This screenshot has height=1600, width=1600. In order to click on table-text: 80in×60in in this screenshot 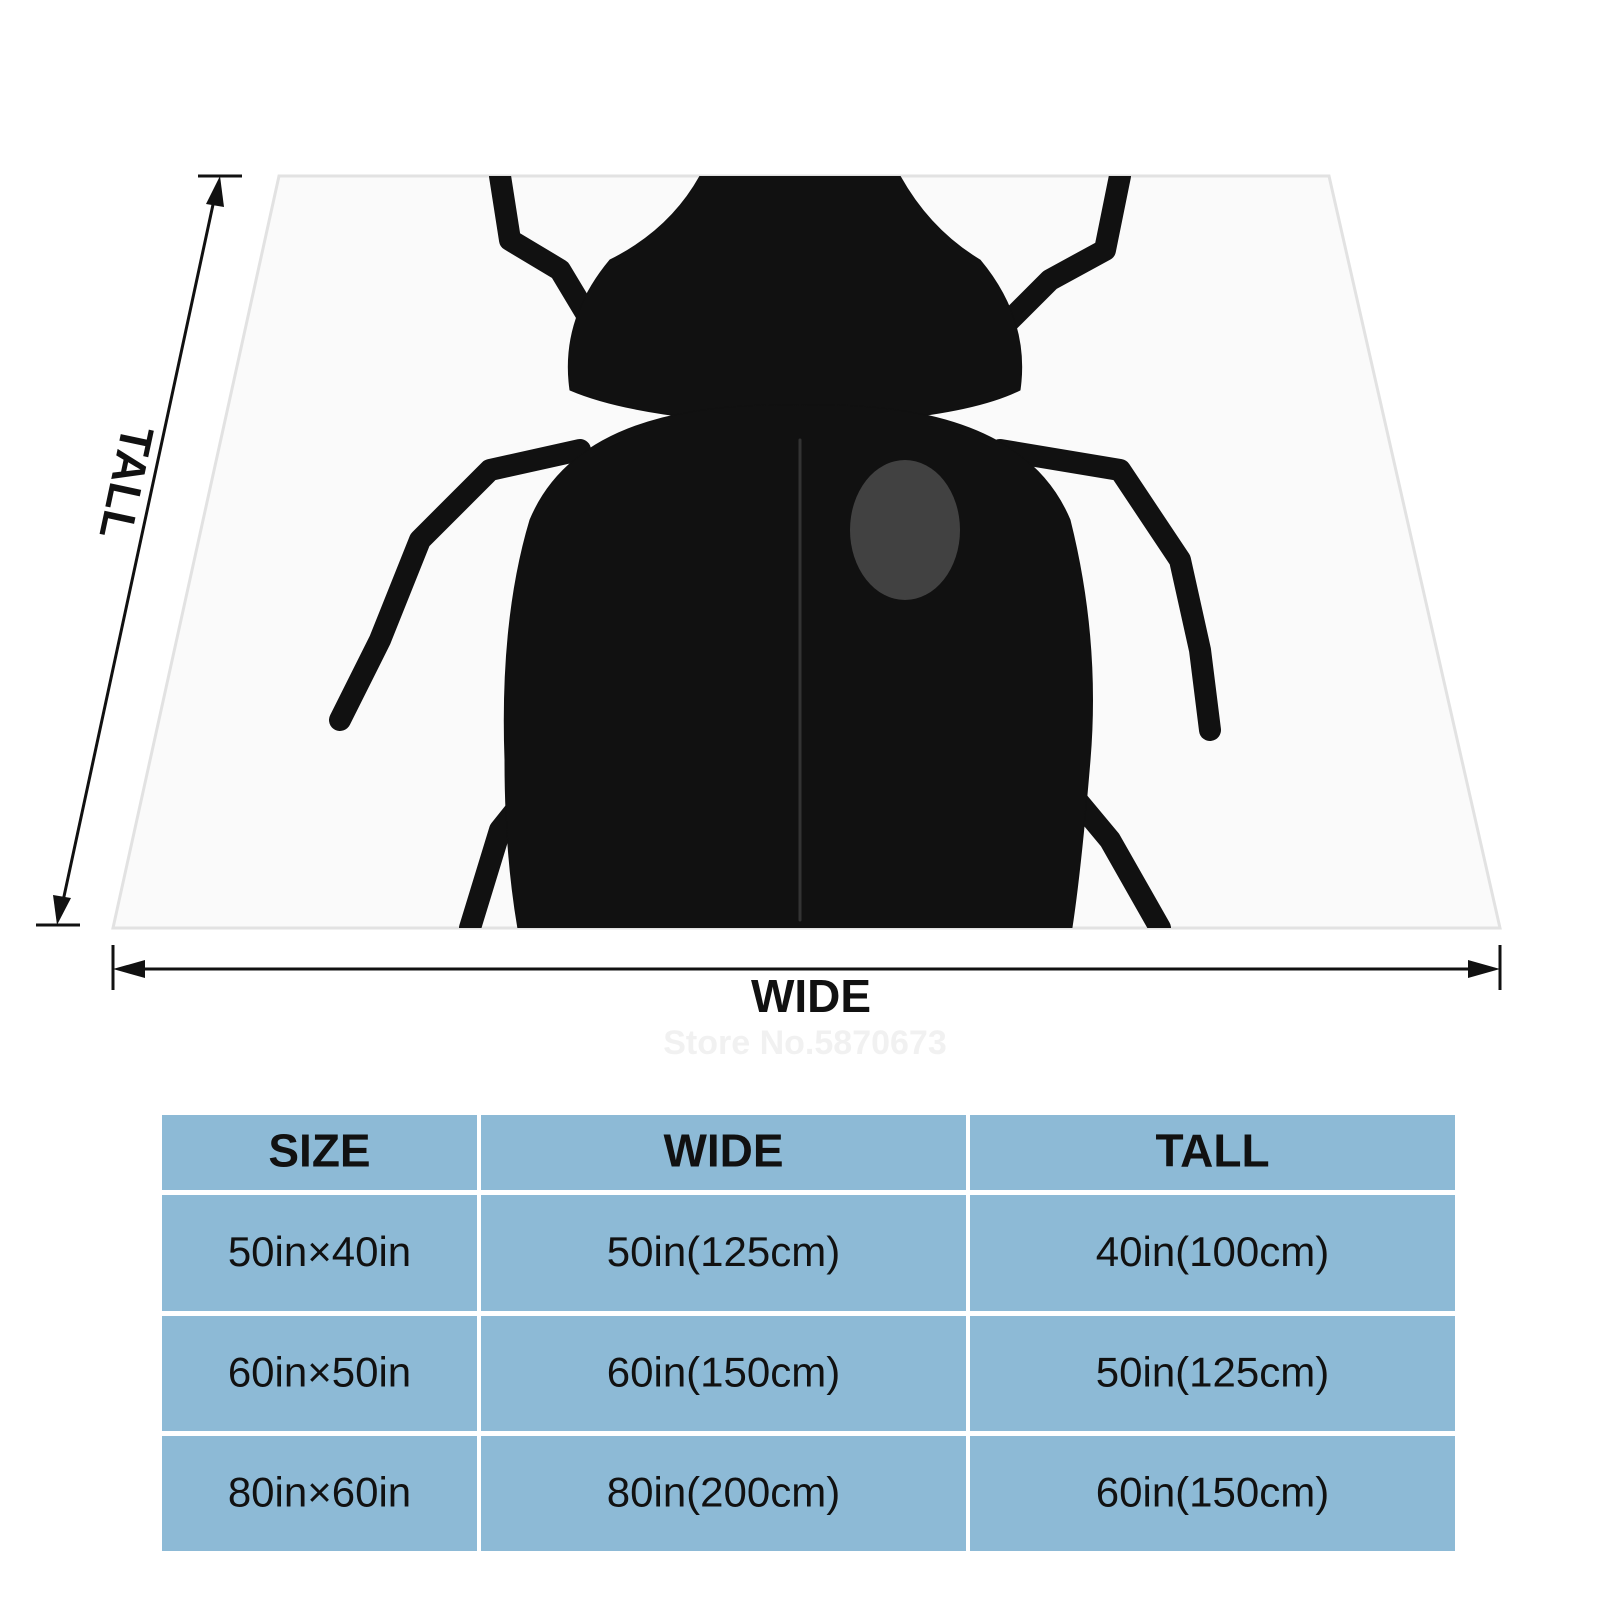, I will do `click(319, 1492)`.